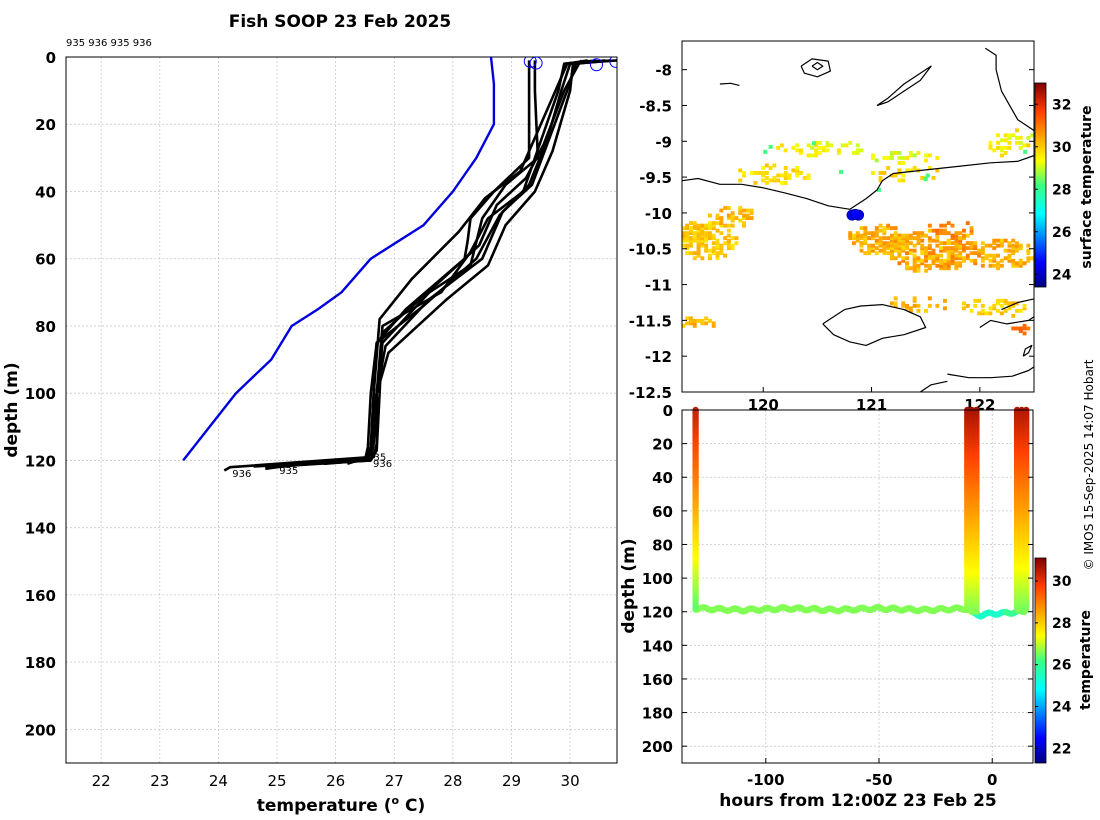 The height and width of the screenshot is (820, 1100). What do you see at coordinates (45, 260) in the screenshot?
I see `profile-y-tick-label: 60` at bounding box center [45, 260].